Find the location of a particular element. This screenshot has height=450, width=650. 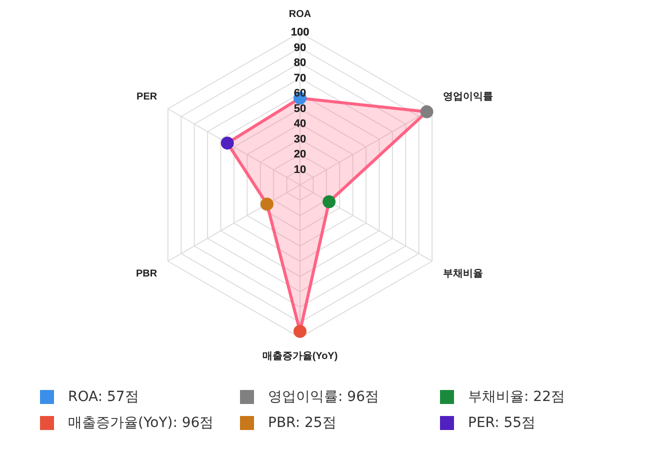

text: PBR: 25점 is located at coordinates (302, 423).